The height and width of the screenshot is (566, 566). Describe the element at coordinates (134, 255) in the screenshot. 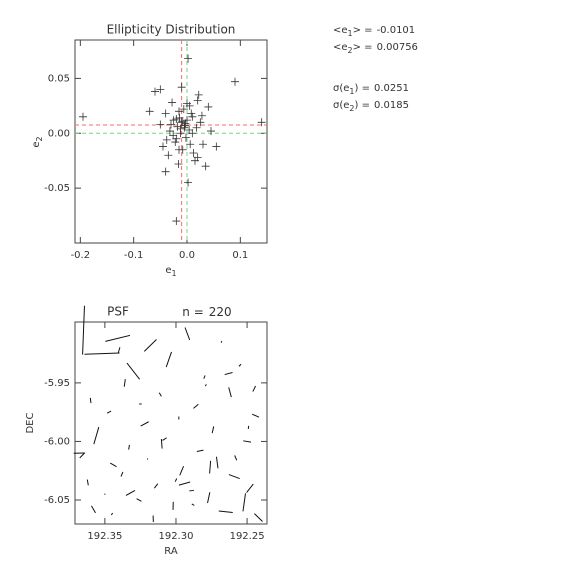

I see `x-tick-label: -0.1` at that location.